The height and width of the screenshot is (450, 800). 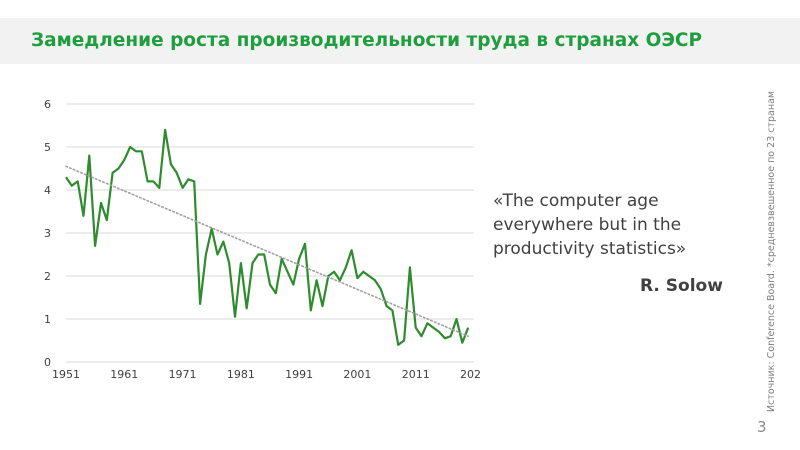 What do you see at coordinates (681, 286) in the screenshot?
I see `quote-author: R. Solow` at bounding box center [681, 286].